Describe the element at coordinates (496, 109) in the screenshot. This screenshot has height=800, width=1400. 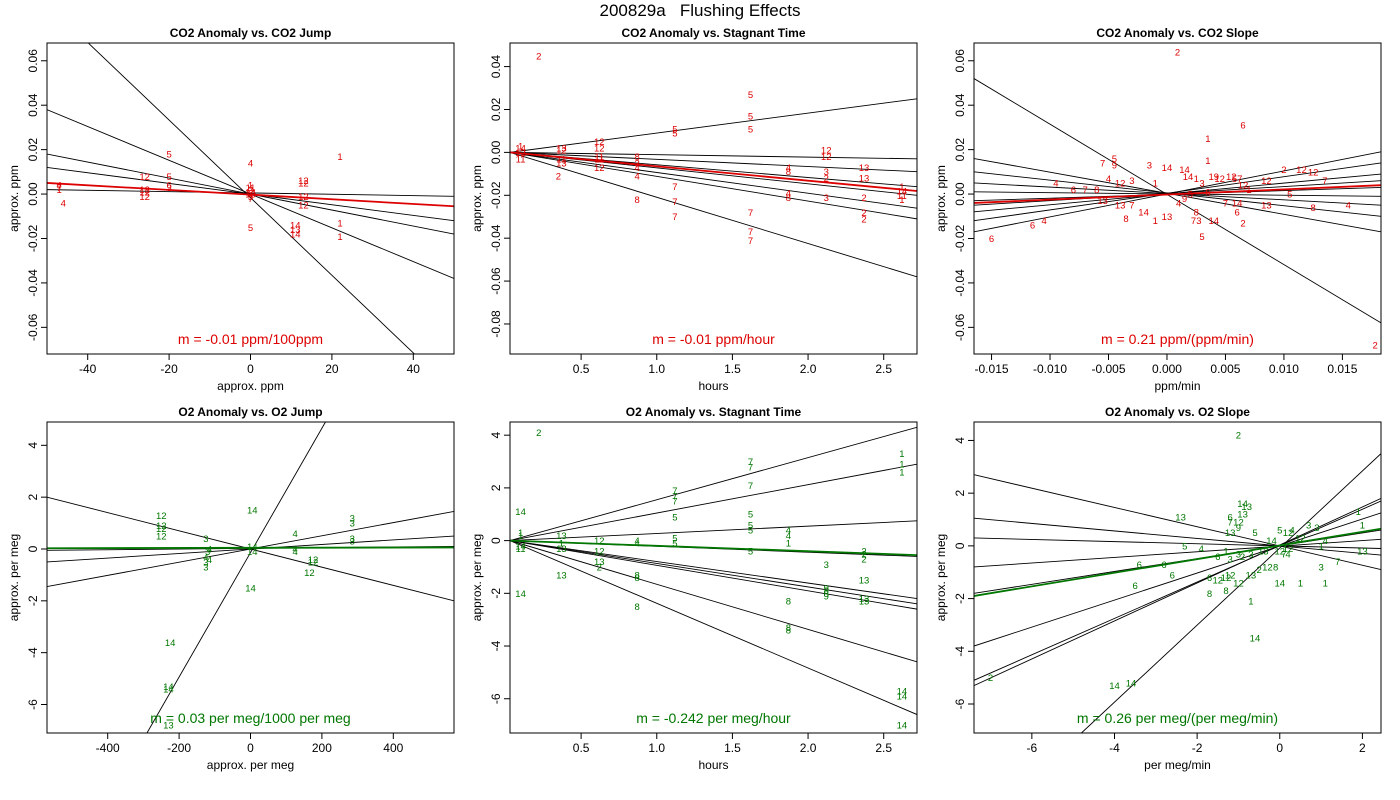
I see `y-tick-label: 0.02` at that location.